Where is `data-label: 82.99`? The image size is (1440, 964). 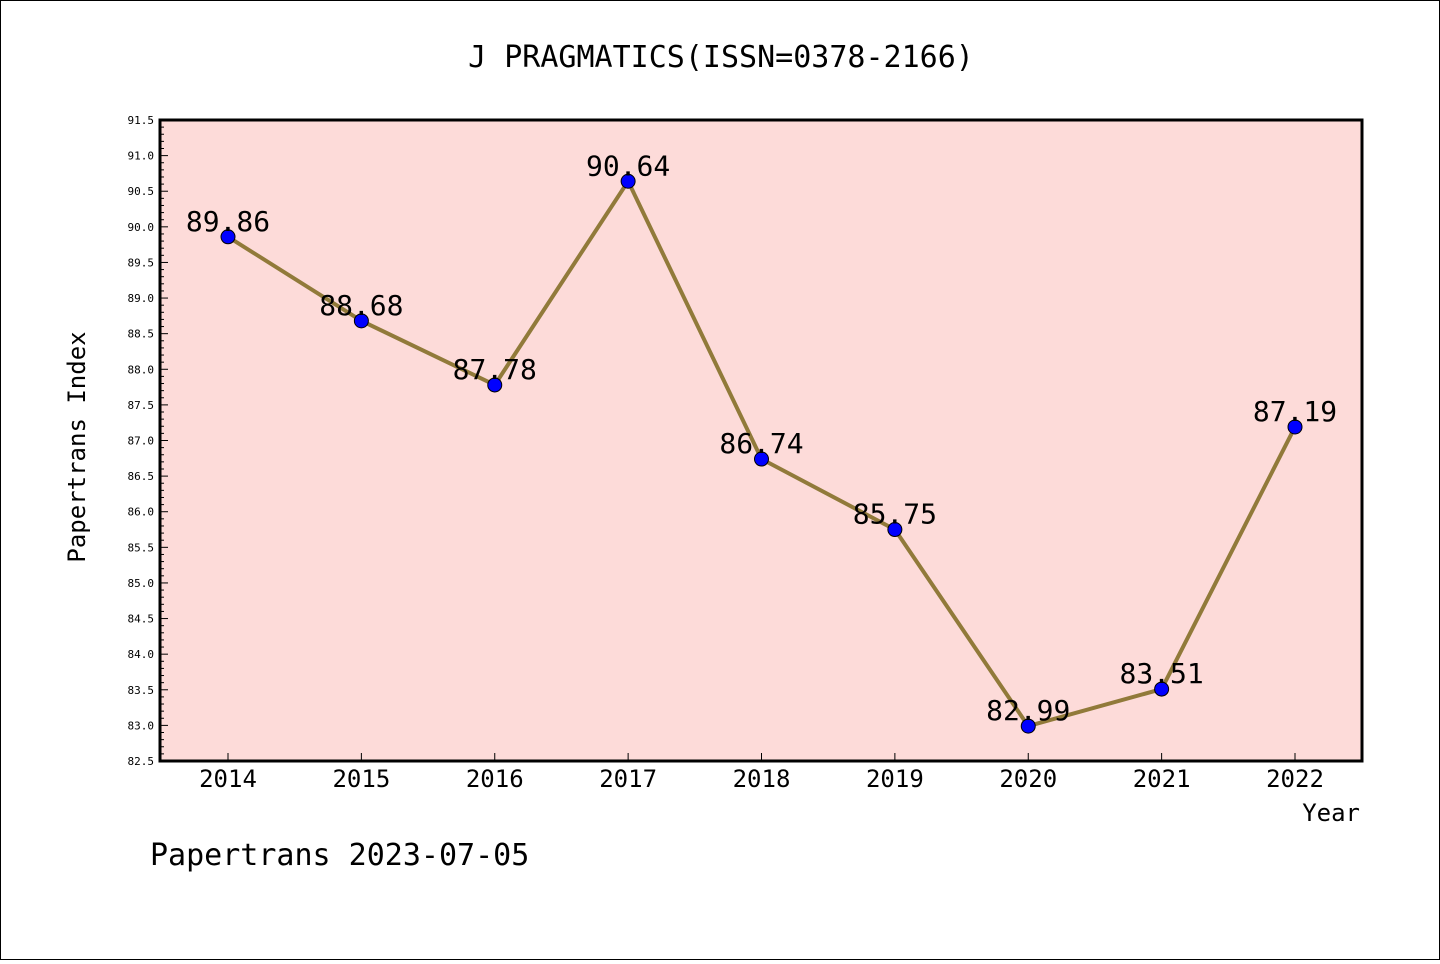
data-label: 82.99 is located at coordinates (1028, 710).